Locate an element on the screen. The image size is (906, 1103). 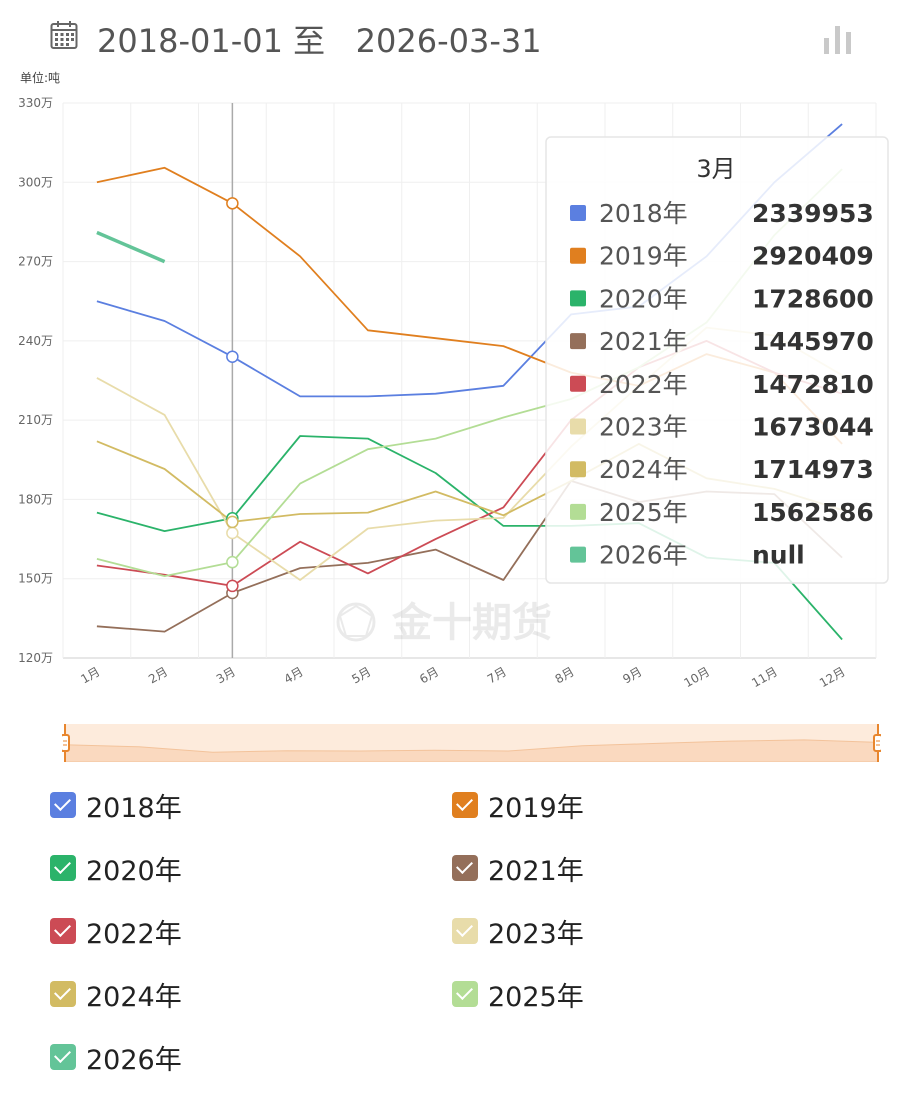
unit-label: 单位:吨 is located at coordinates (40, 77).